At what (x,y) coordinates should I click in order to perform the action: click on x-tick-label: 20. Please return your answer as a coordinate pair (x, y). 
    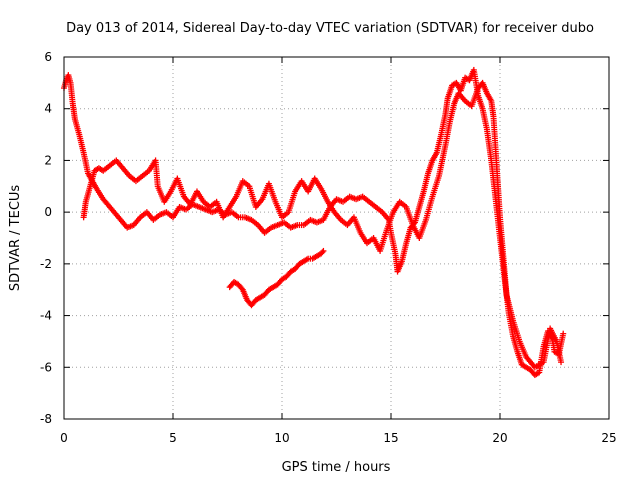
    Looking at the image, I should click on (499, 438).